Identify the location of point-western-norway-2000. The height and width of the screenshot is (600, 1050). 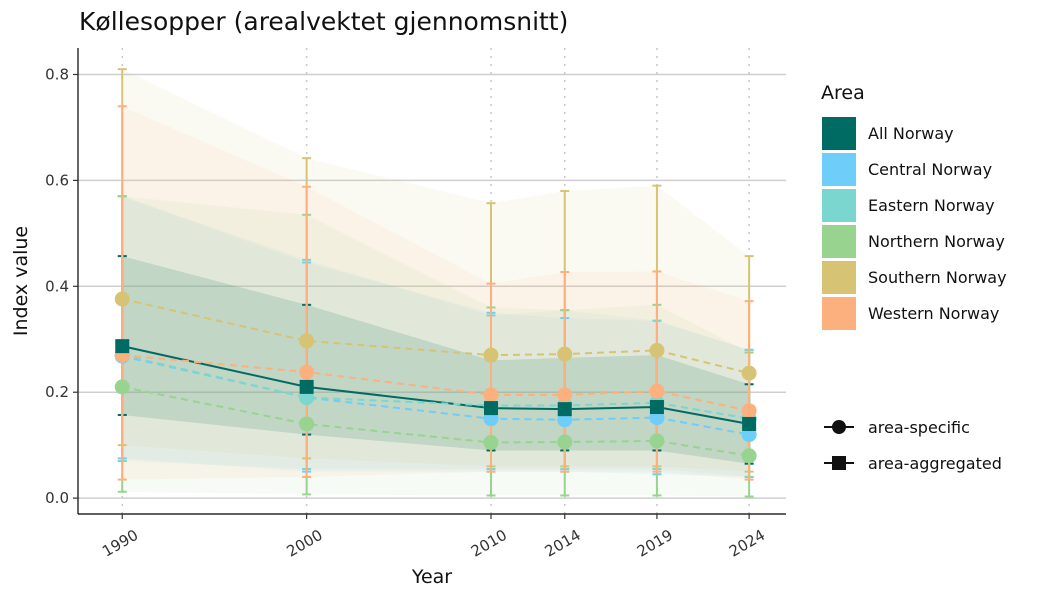
(307, 372).